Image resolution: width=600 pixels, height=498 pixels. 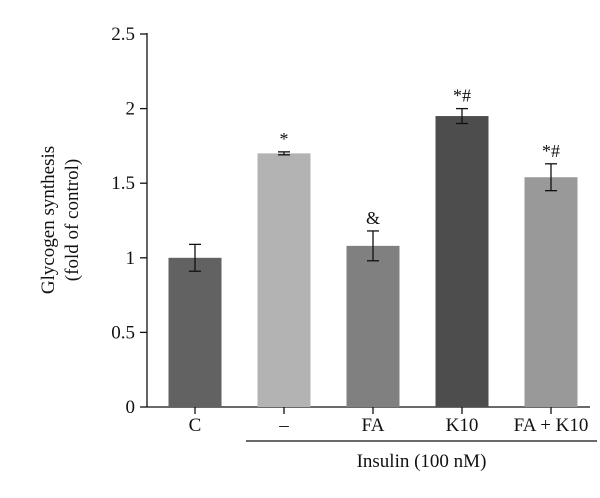 I want to click on significance-annotations: * & *# *#, so click(x=420, y=157).